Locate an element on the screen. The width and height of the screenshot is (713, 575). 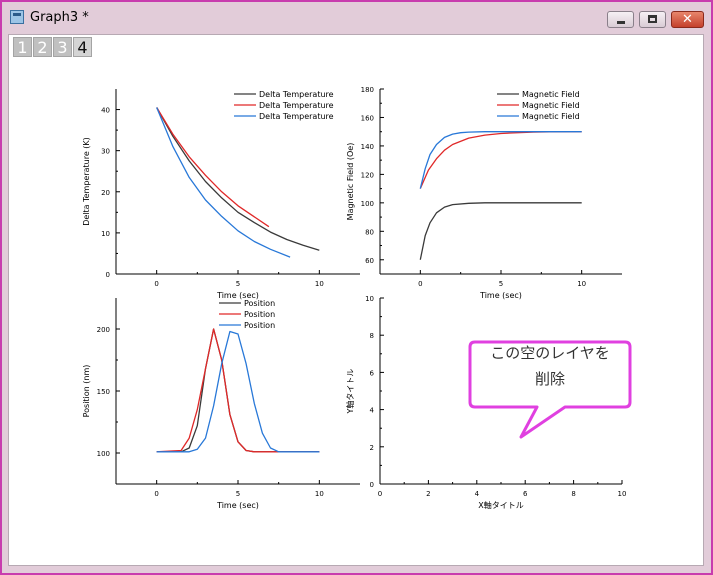
layer-tab-2: 2 is located at coordinates (42, 47).